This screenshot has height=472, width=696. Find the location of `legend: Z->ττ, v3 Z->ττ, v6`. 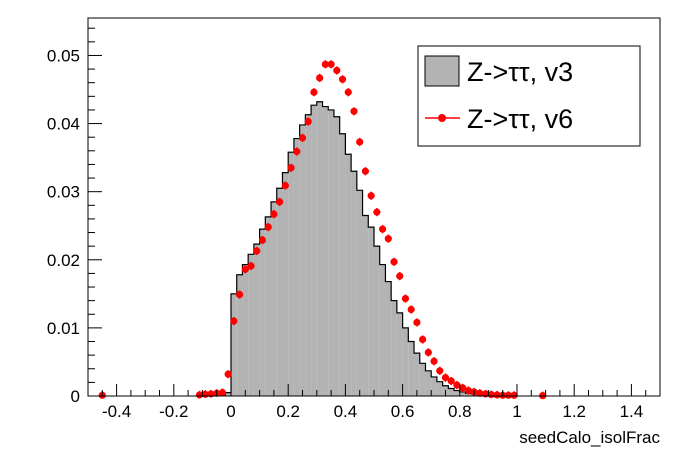

legend: Z->ττ, v3 Z->ττ, v6 is located at coordinates (529, 96).